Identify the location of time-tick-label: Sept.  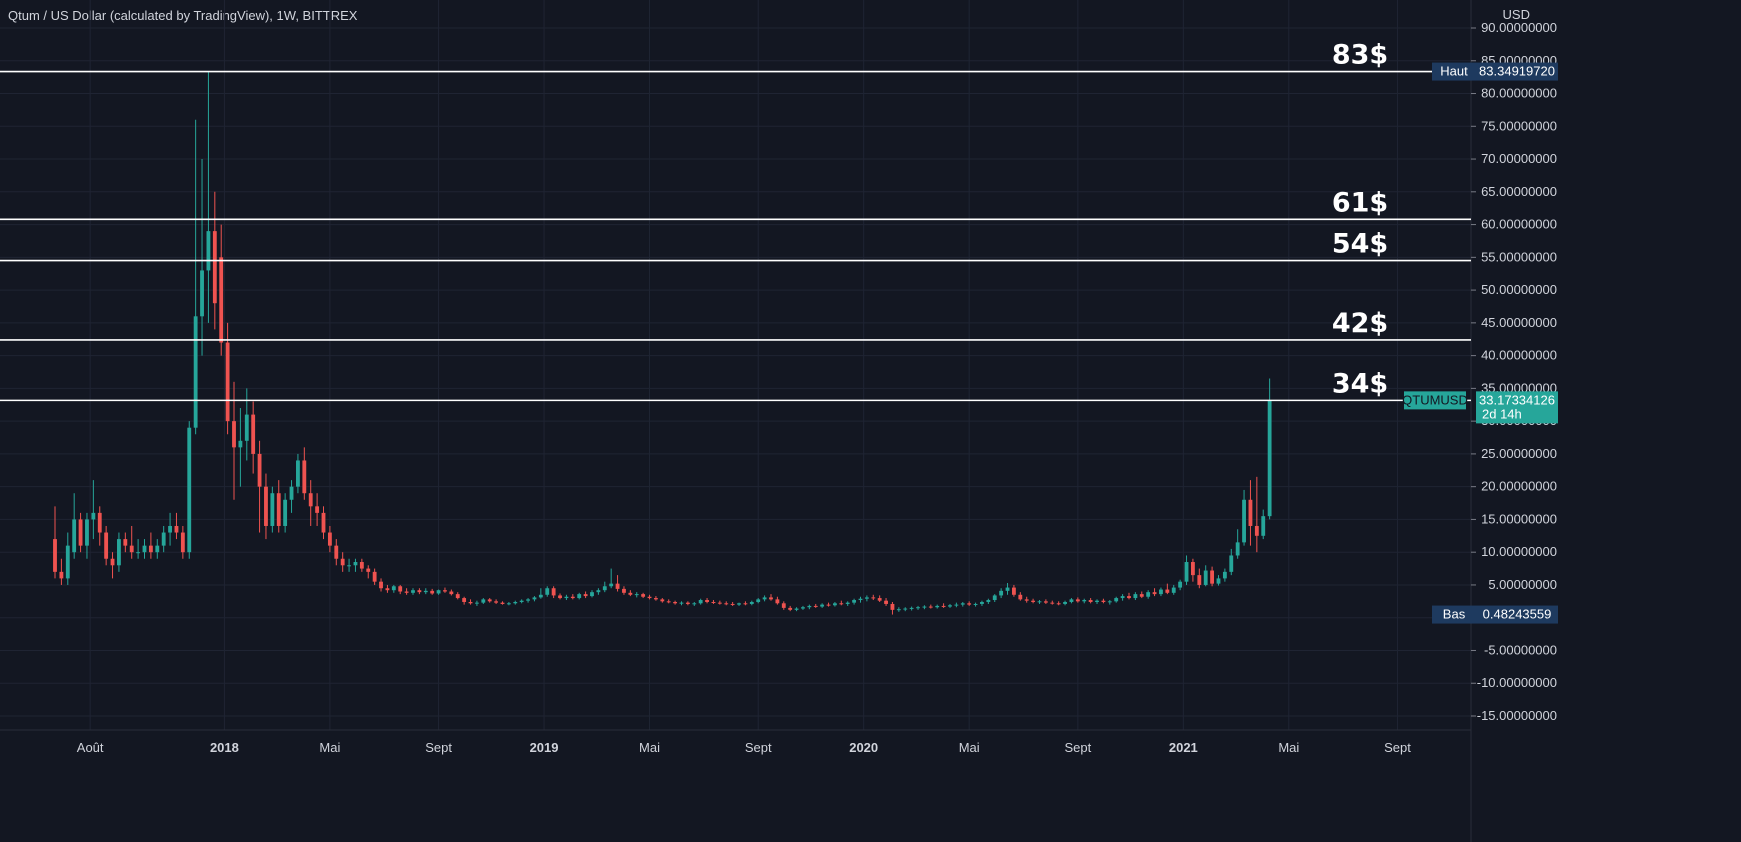
(438, 747).